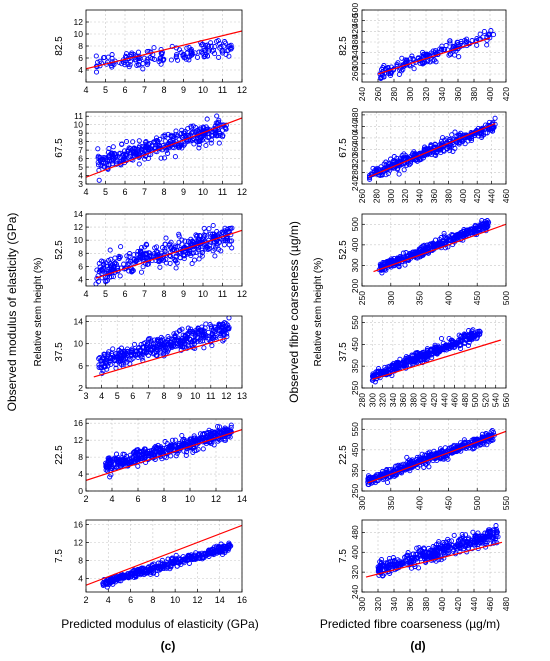 The image size is (550, 661). Describe the element at coordinates (80, 159) in the screenshot. I see `y-tick-label: 6` at that location.